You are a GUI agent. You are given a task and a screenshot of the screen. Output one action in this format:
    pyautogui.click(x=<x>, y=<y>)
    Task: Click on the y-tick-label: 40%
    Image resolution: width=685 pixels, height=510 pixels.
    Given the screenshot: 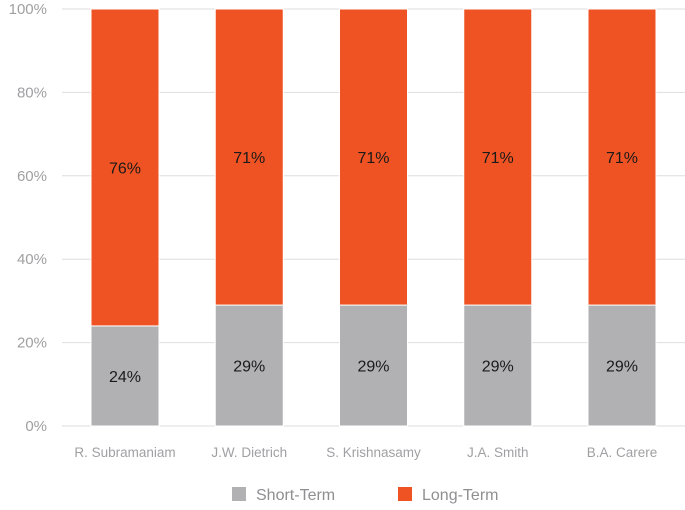 What is the action you would take?
    pyautogui.click(x=32, y=259)
    